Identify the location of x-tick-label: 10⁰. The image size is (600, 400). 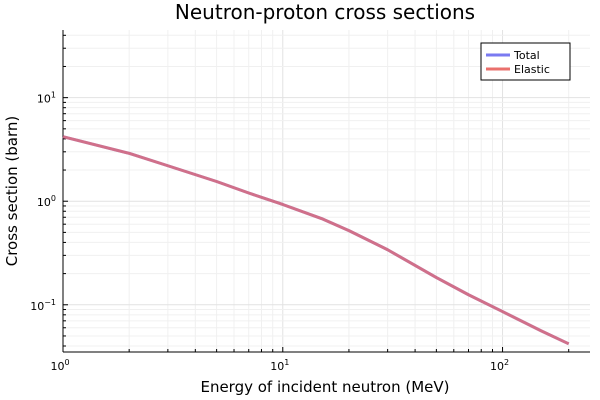
(59, 365).